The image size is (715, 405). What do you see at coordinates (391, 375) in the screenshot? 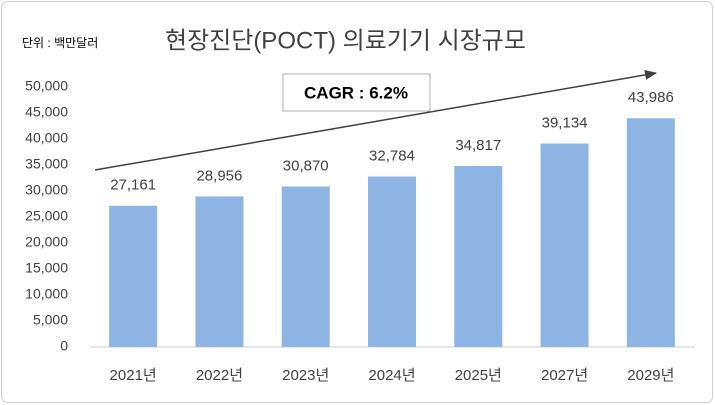
I see `x-tick-label: 2024년` at bounding box center [391, 375].